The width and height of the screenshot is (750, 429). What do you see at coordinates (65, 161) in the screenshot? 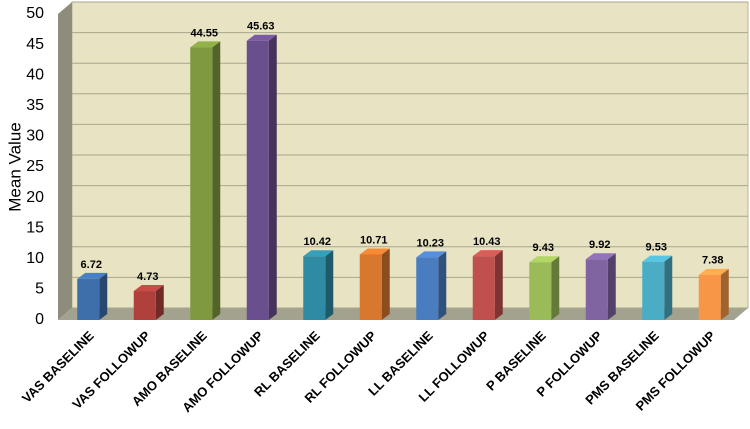
I see `side-wall` at bounding box center [65, 161].